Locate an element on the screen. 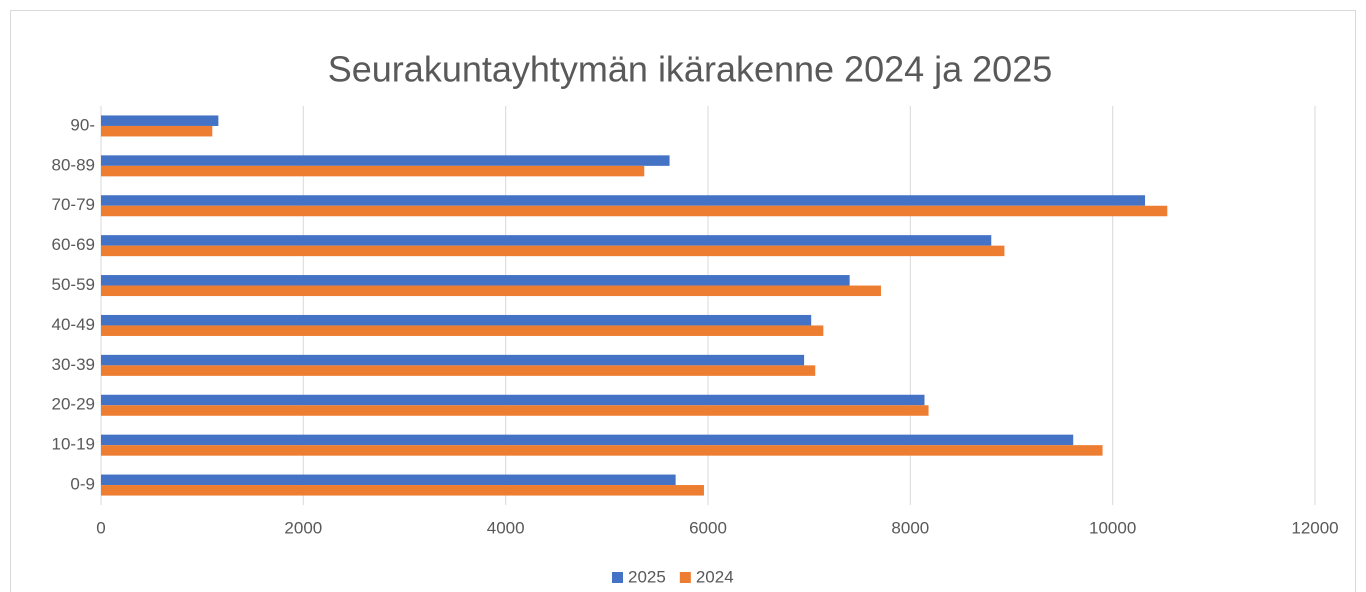 Image resolution: width=1366 pixels, height=592 pixels. x-tick-label: 2000 is located at coordinates (303, 527).